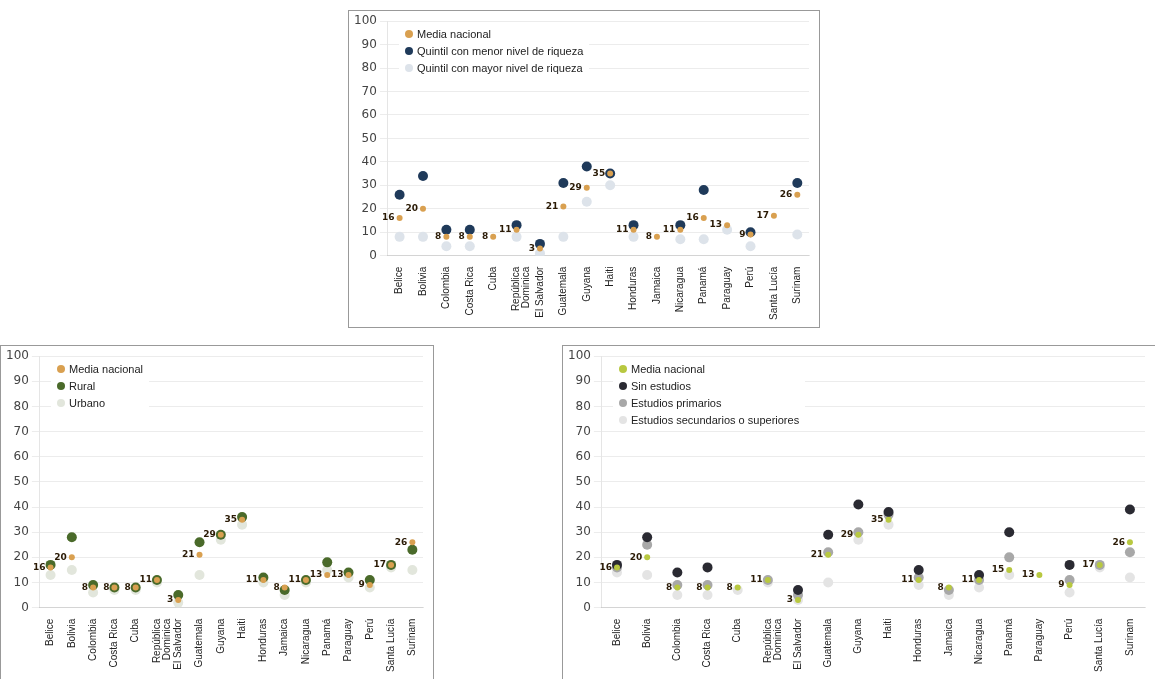 The width and height of the screenshot is (1155, 679). What do you see at coordinates (220, 636) in the screenshot?
I see `x-tick-label: Guyana` at bounding box center [220, 636].